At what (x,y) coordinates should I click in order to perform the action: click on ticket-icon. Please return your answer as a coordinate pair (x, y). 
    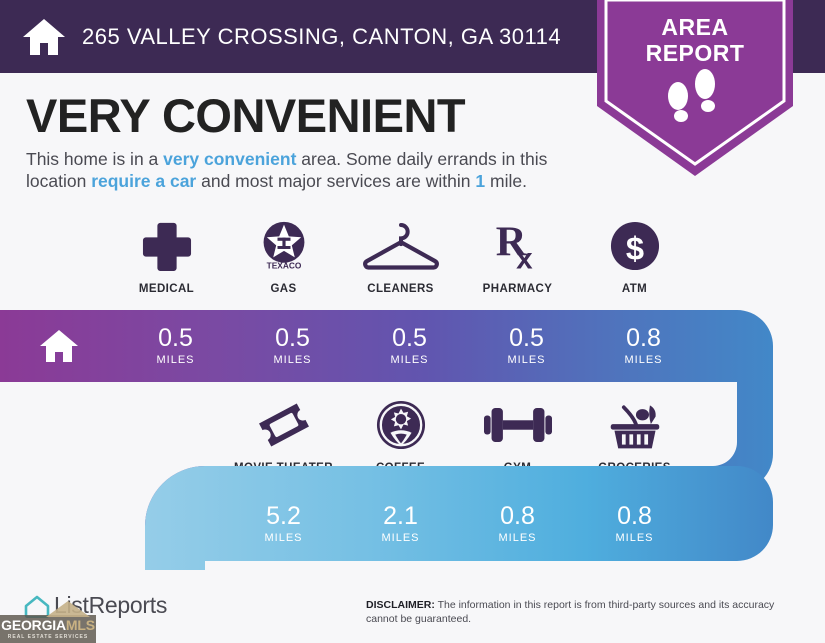
    Looking at the image, I should click on (284, 425).